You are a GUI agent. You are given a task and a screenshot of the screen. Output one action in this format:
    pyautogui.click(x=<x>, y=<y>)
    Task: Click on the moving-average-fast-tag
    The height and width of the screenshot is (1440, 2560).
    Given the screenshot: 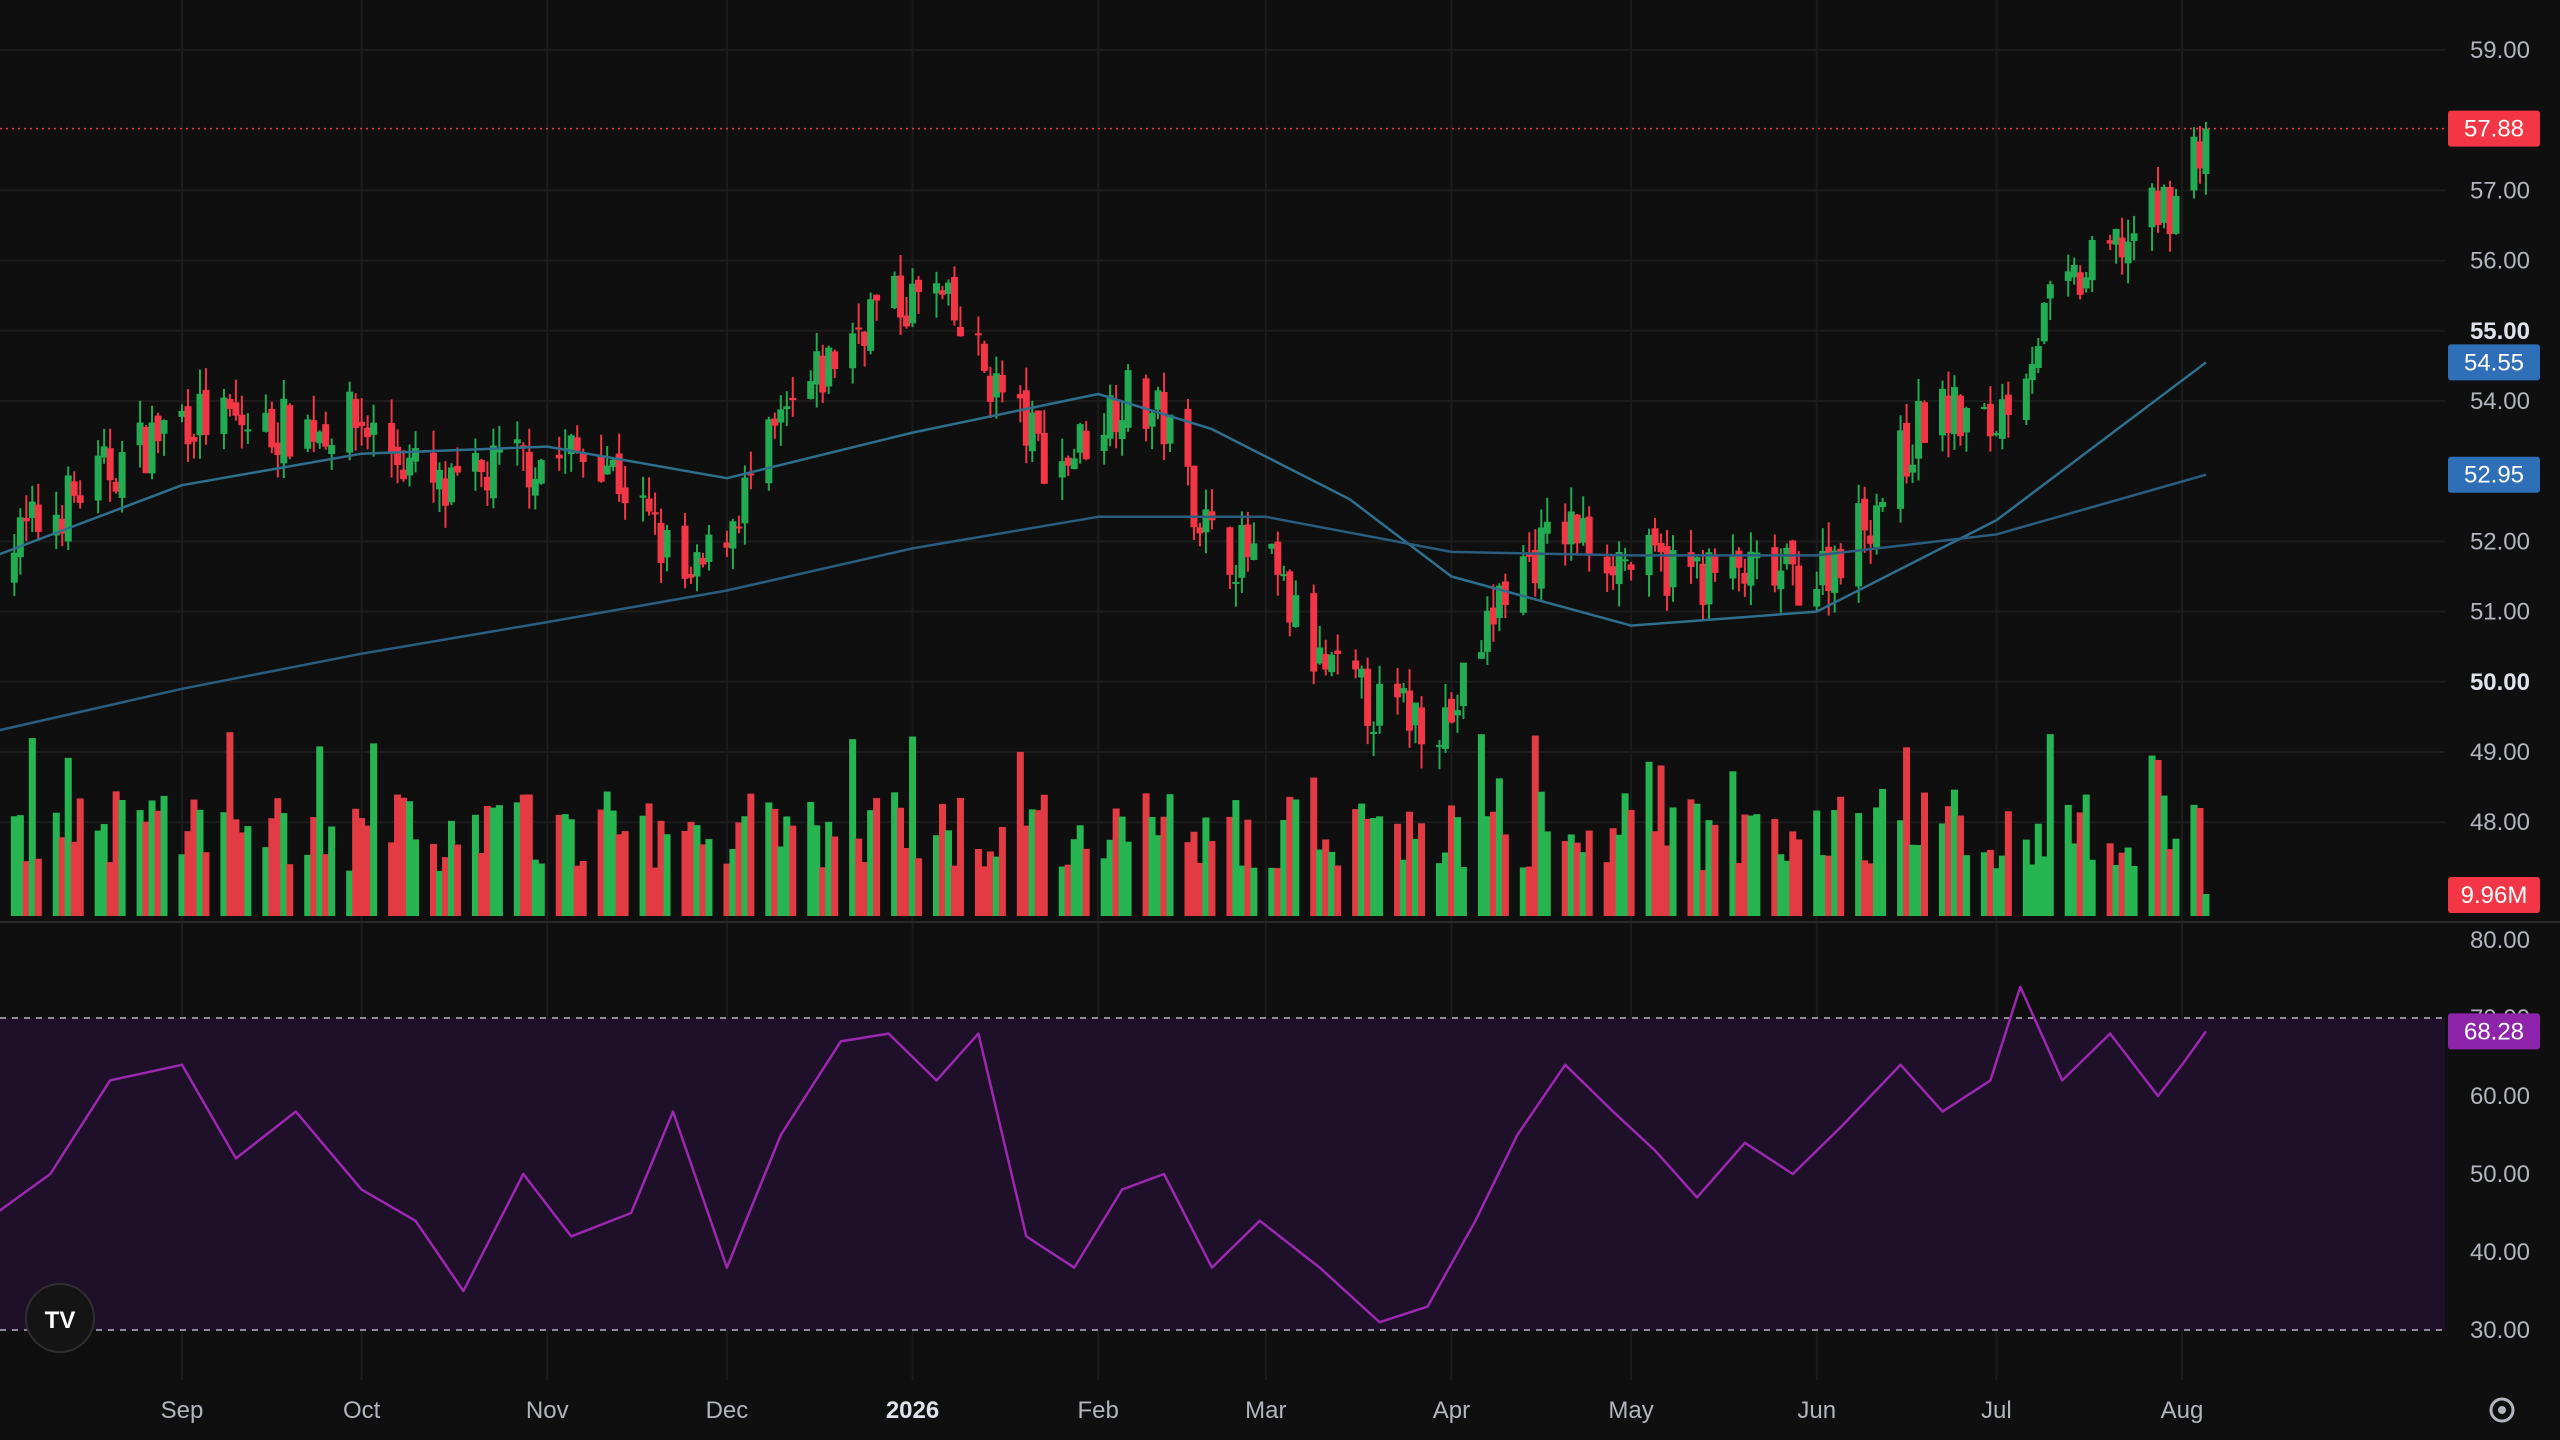 What is the action you would take?
    pyautogui.click(x=2494, y=362)
    